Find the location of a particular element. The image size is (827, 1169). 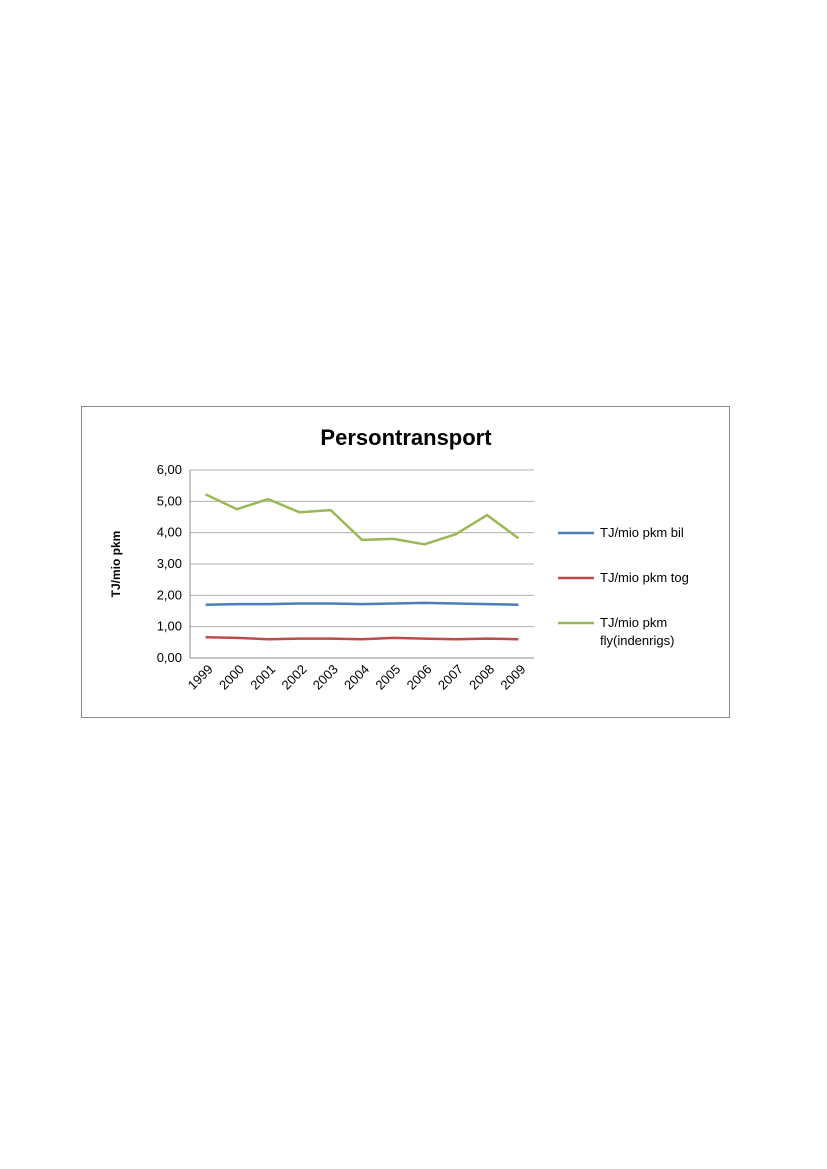

x-tick-label: 2008 is located at coordinates (481, 677).